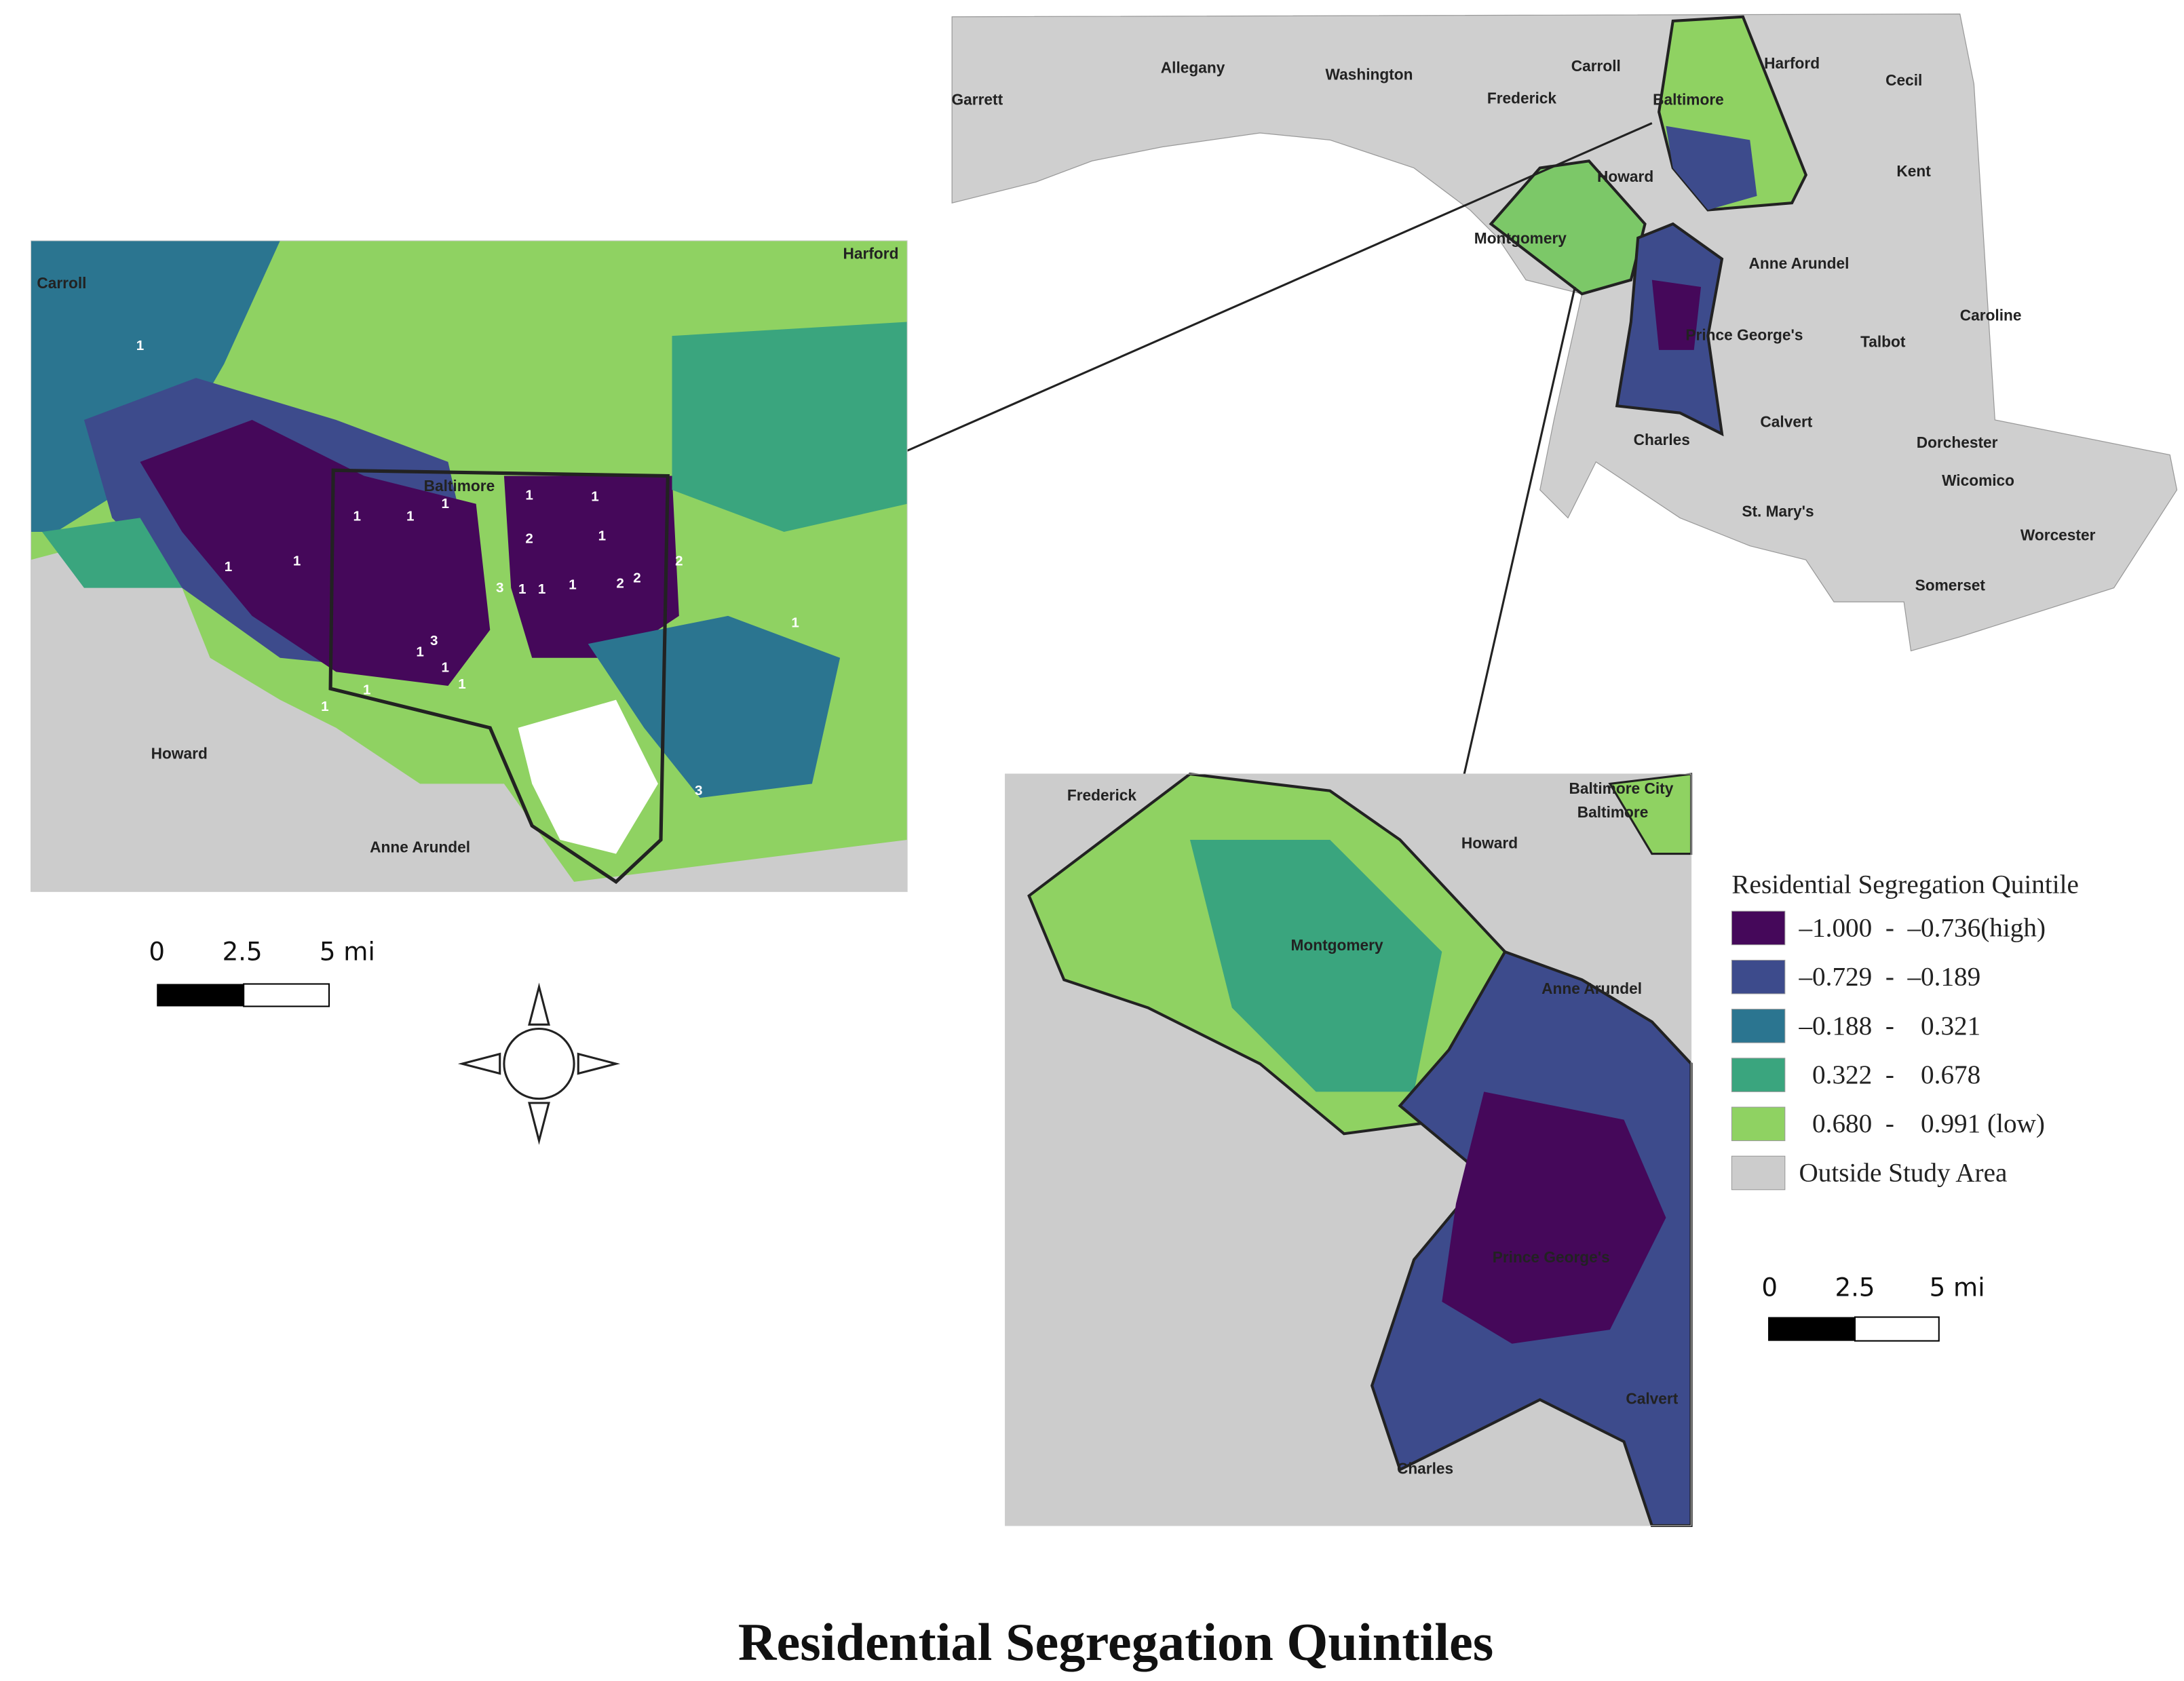 The height and width of the screenshot is (1681, 2184). I want to click on county-label: Dorchester, so click(1958, 442).